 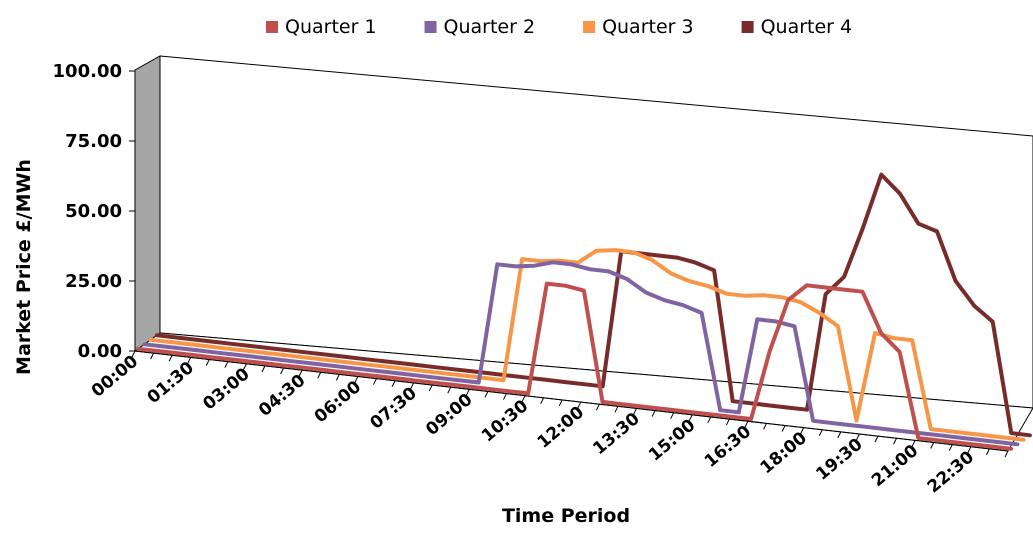 I want to click on y-tick-label: 100.00, so click(x=87, y=71).